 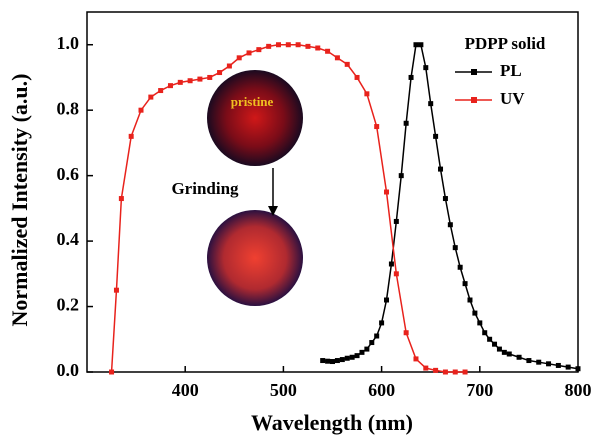 What do you see at coordinates (578, 390) in the screenshot?
I see `x-tick-label: 800` at bounding box center [578, 390].